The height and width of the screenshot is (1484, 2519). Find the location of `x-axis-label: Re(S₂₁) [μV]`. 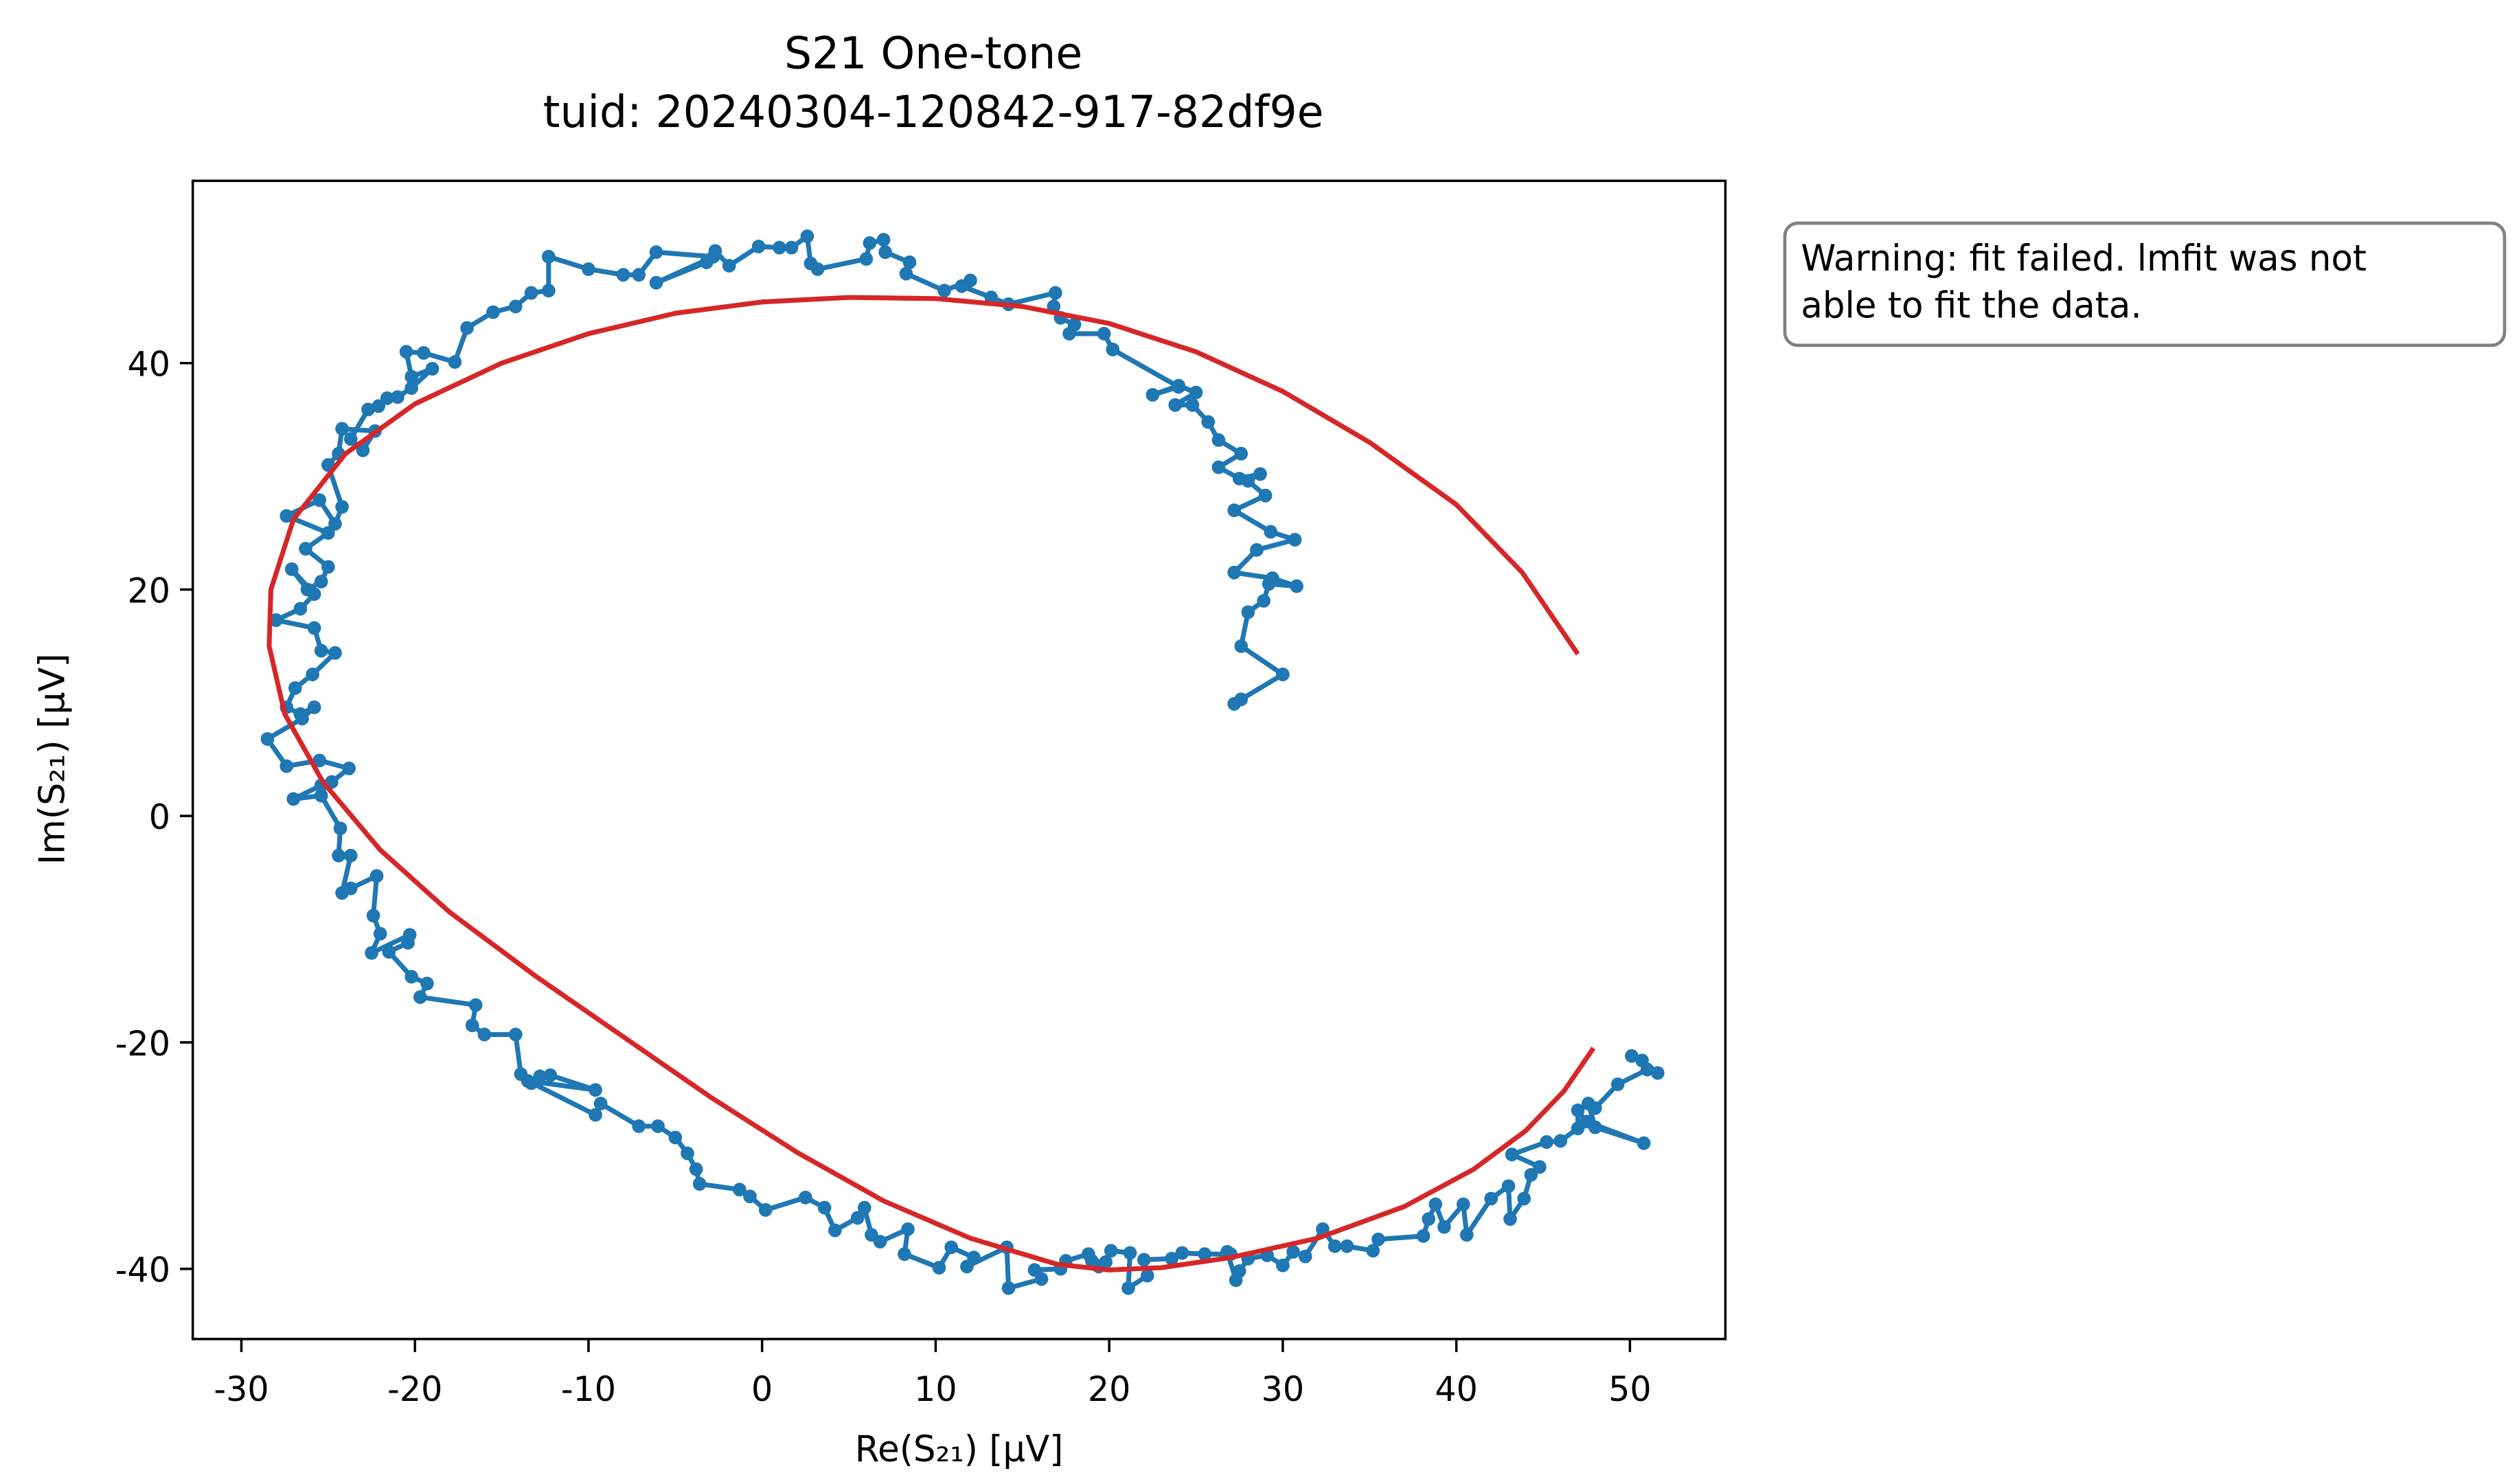

x-axis-label: Re(S₂₁) [μV] is located at coordinates (959, 1449).